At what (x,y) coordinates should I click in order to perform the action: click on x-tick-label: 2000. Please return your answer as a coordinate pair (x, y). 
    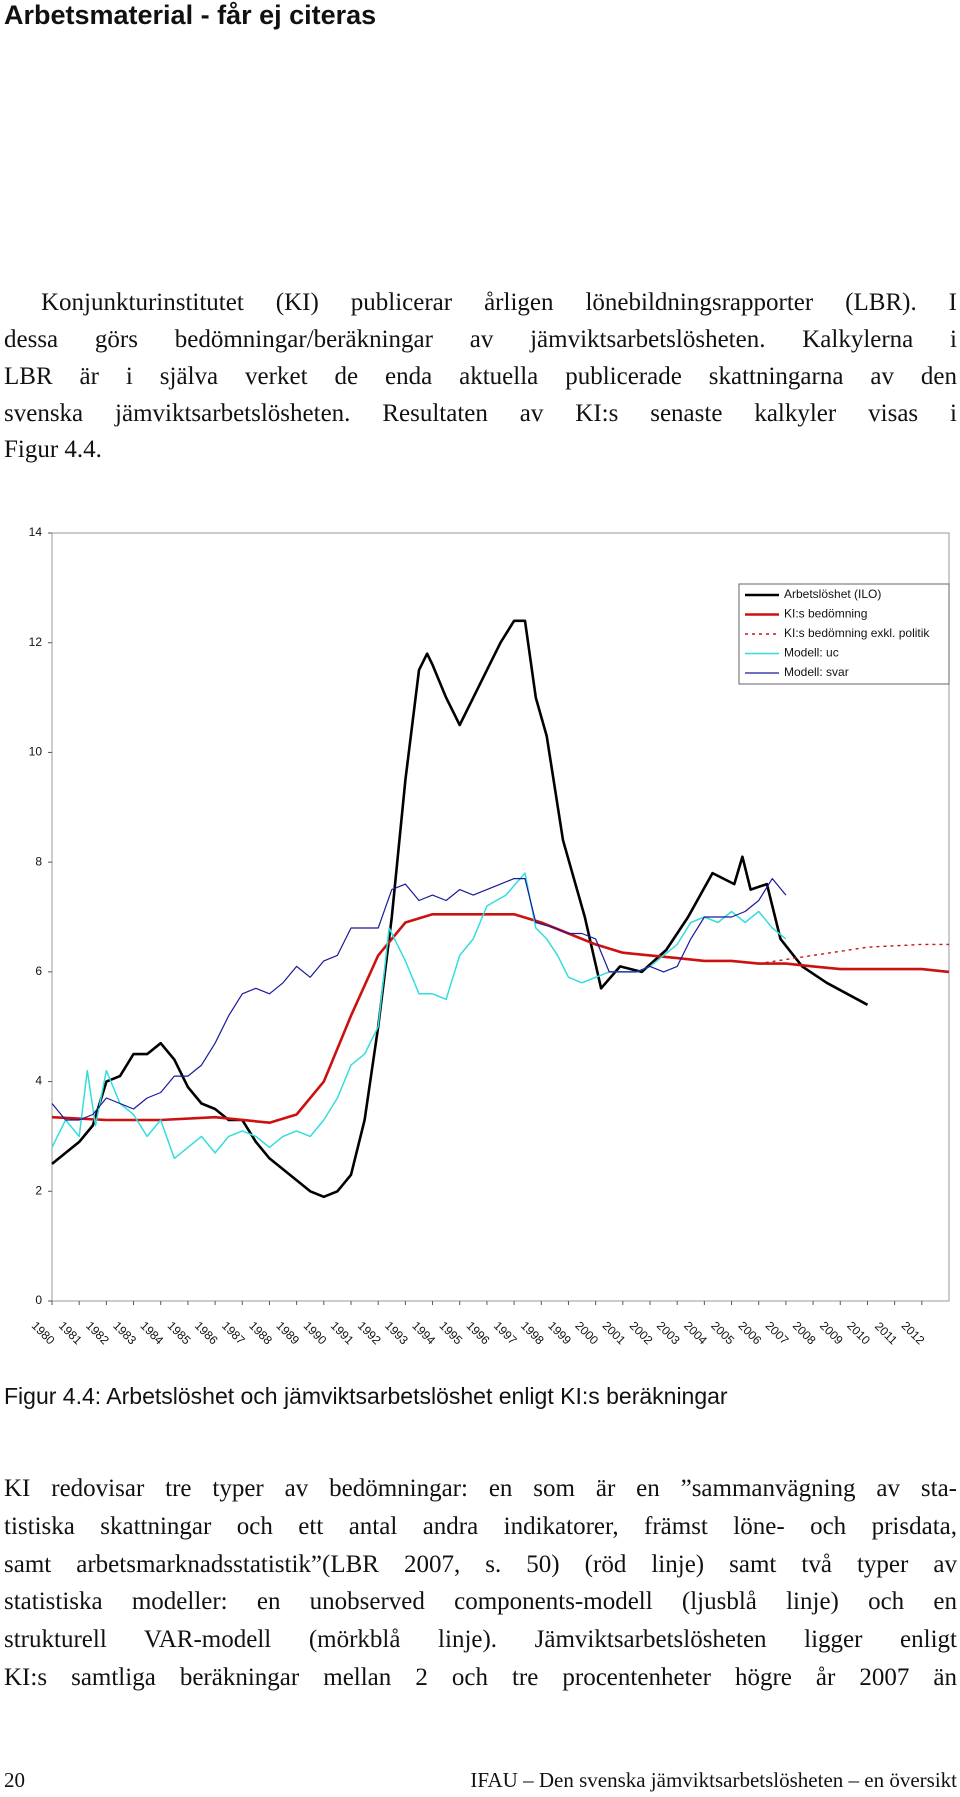
    Looking at the image, I should click on (586, 1333).